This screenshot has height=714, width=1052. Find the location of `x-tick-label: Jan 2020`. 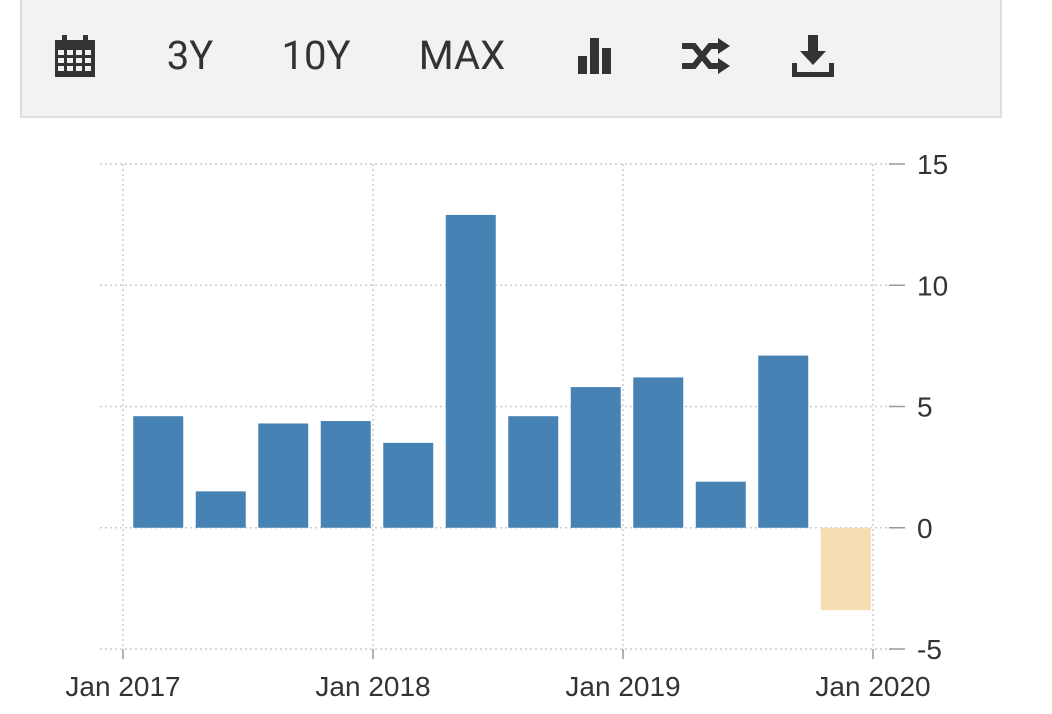

x-tick-label: Jan 2020 is located at coordinates (872, 686).